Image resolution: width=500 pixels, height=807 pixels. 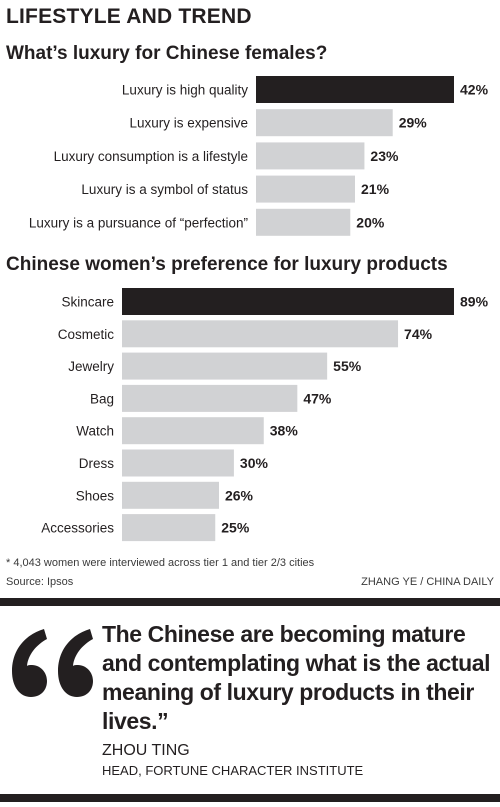 I want to click on value-label: 23%, so click(x=384, y=156).